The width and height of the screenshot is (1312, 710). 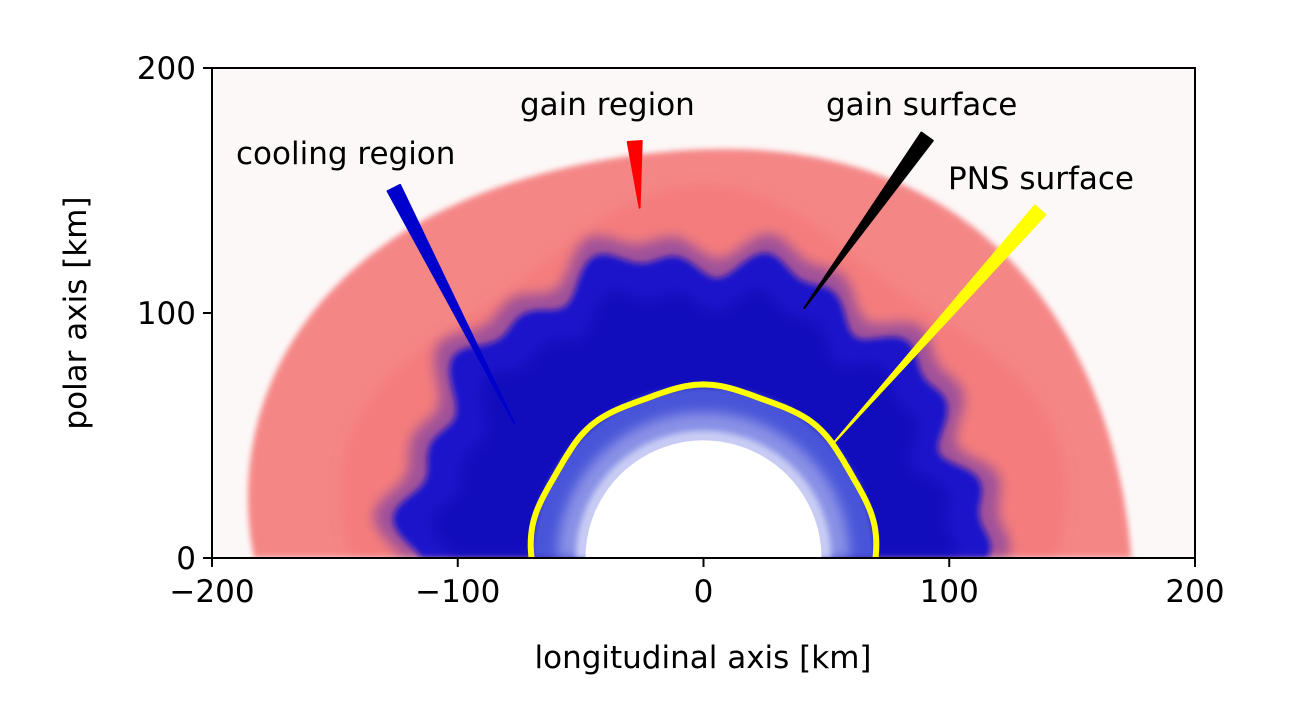 I want to click on pns-core, so click(x=703, y=499).